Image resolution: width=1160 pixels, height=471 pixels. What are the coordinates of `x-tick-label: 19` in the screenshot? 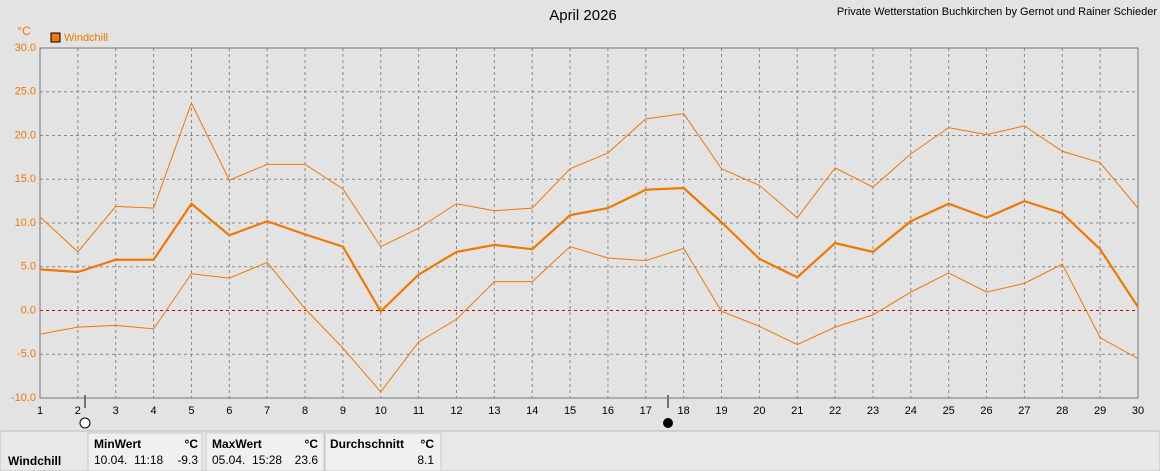 It's located at (721, 411).